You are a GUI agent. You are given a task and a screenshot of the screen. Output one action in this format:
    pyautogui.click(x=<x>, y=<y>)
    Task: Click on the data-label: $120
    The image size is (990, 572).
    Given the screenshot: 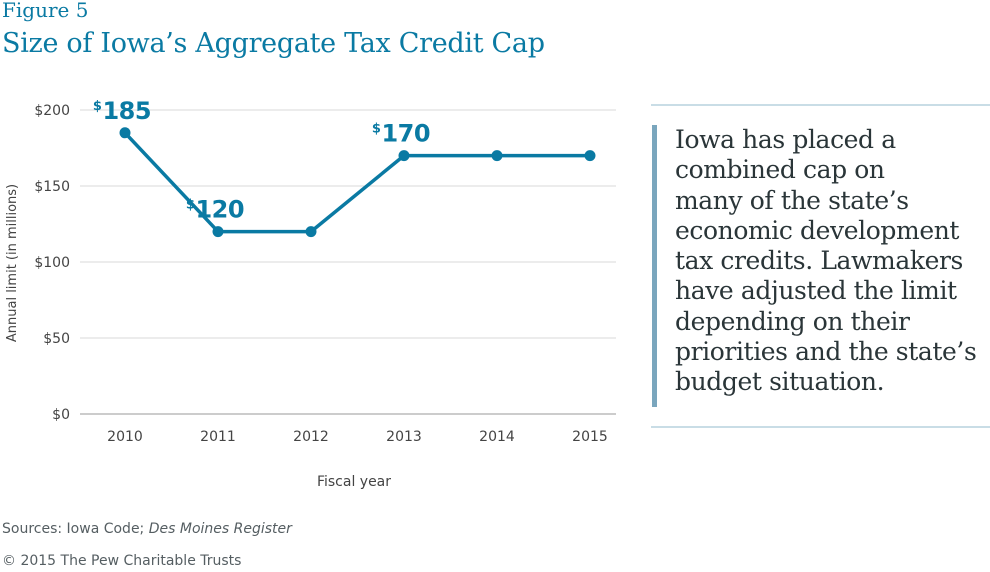 What is the action you would take?
    pyautogui.click(x=215, y=210)
    